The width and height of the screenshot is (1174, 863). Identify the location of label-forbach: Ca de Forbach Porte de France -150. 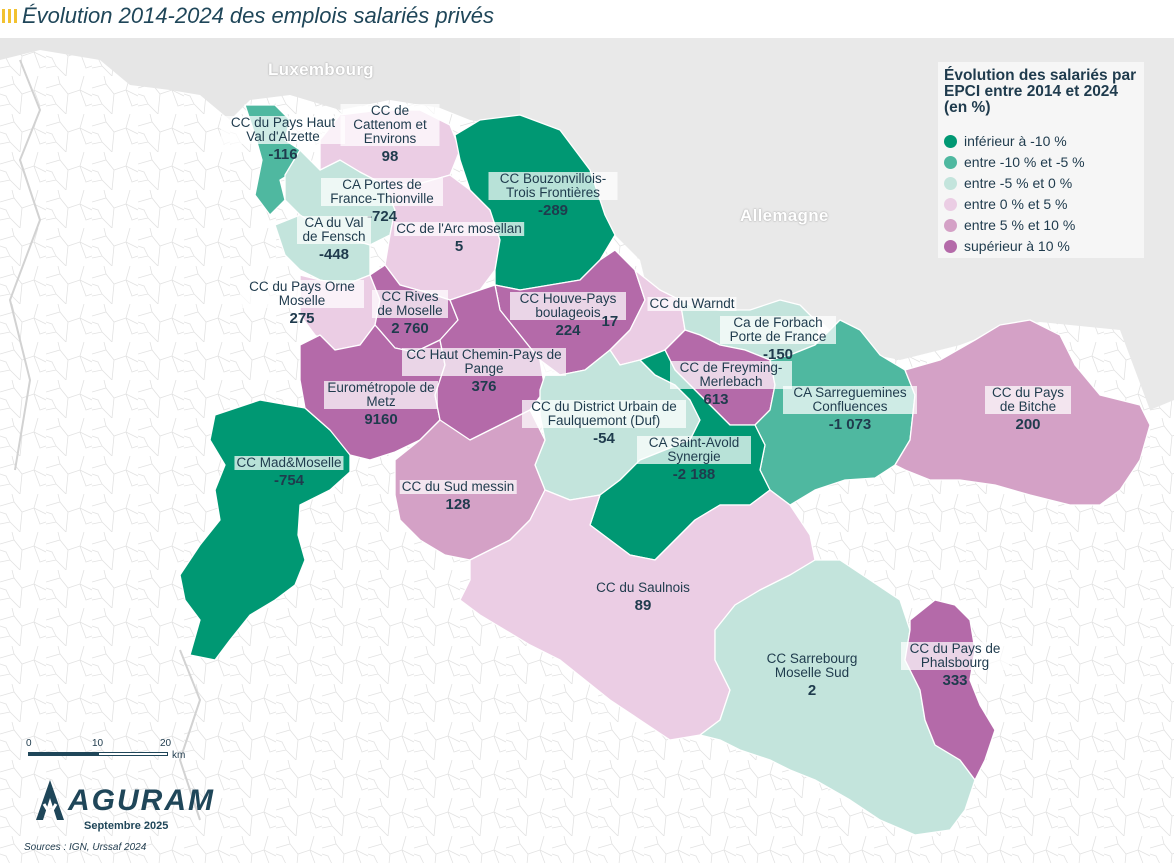
(778, 340).